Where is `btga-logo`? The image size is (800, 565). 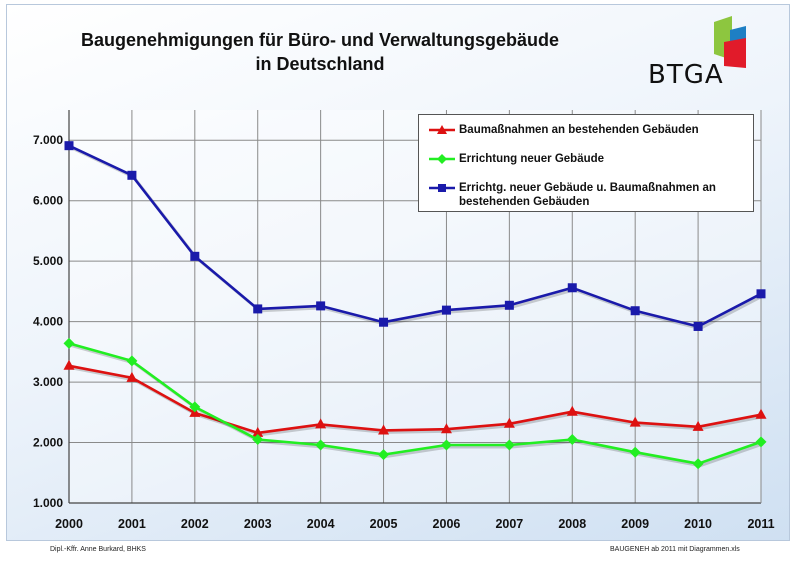 btga-logo is located at coordinates (702, 54).